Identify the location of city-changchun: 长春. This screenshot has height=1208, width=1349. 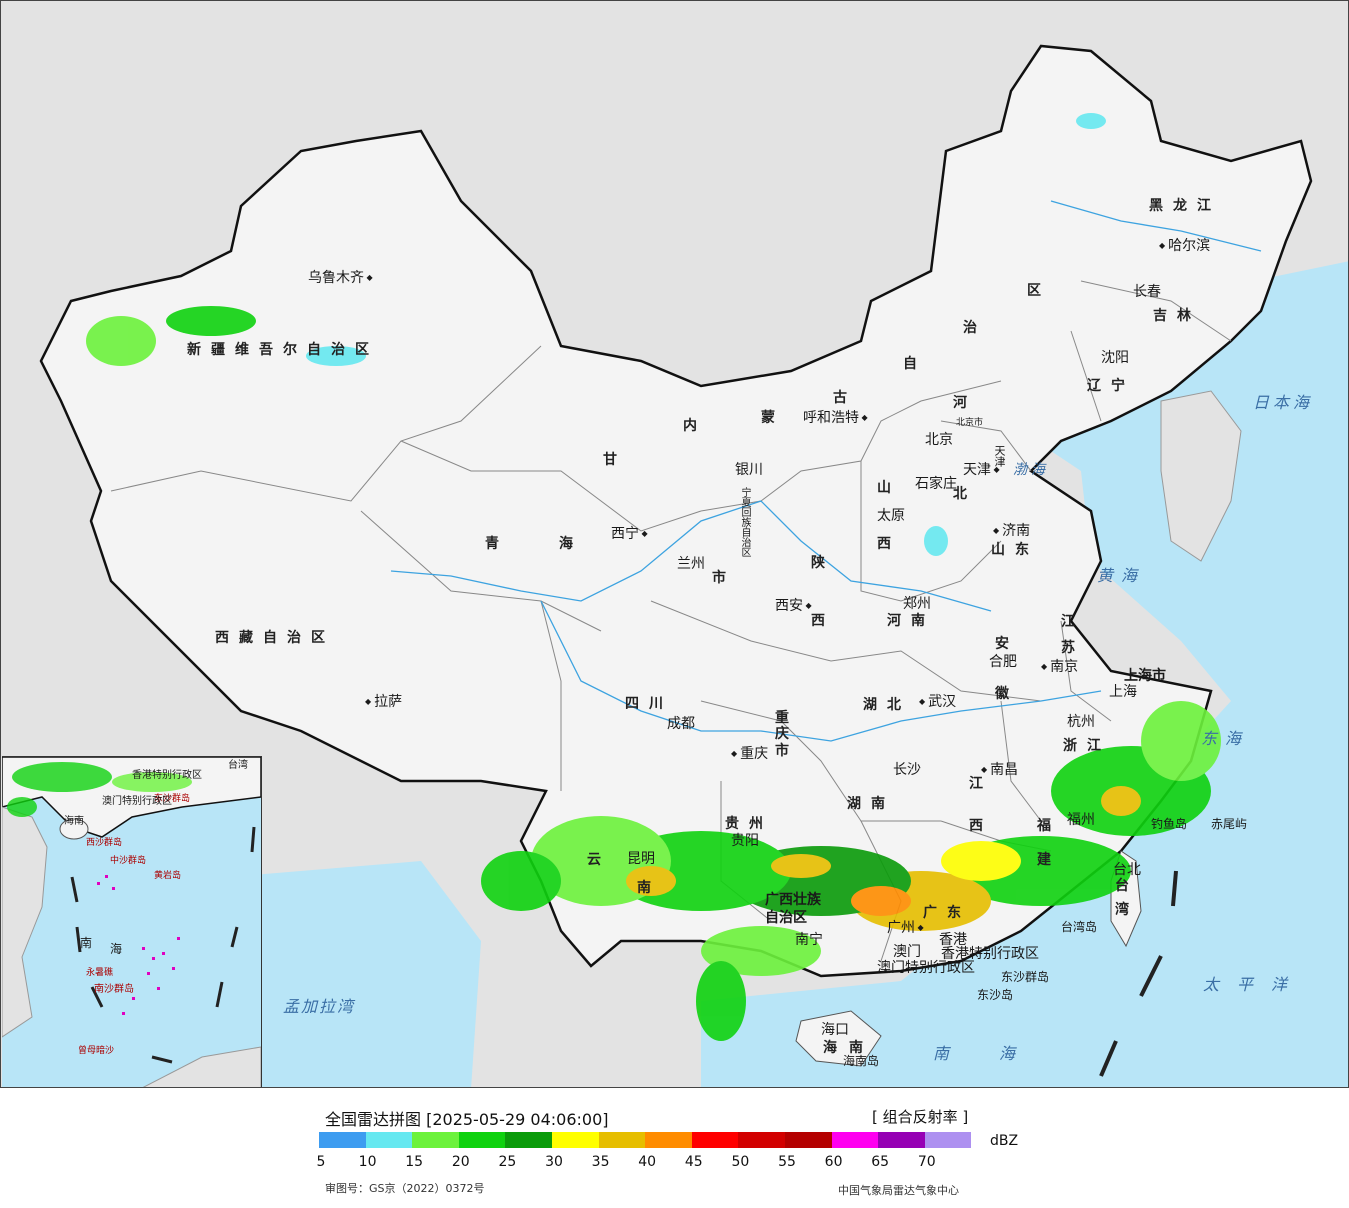
(1147, 292).